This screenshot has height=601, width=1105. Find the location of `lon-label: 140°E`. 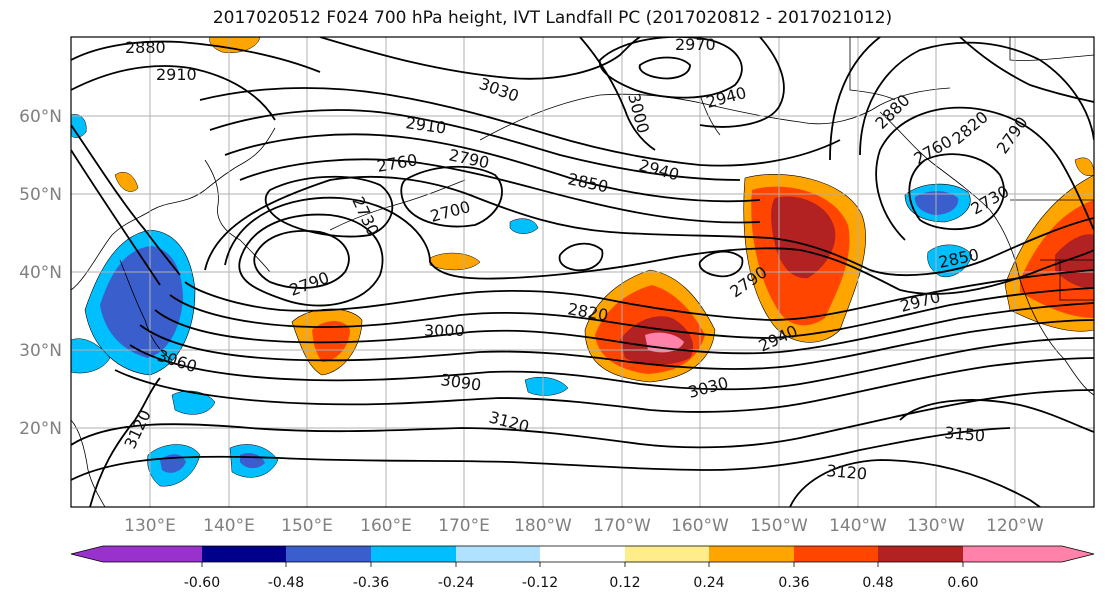

lon-label: 140°E is located at coordinates (229, 526).